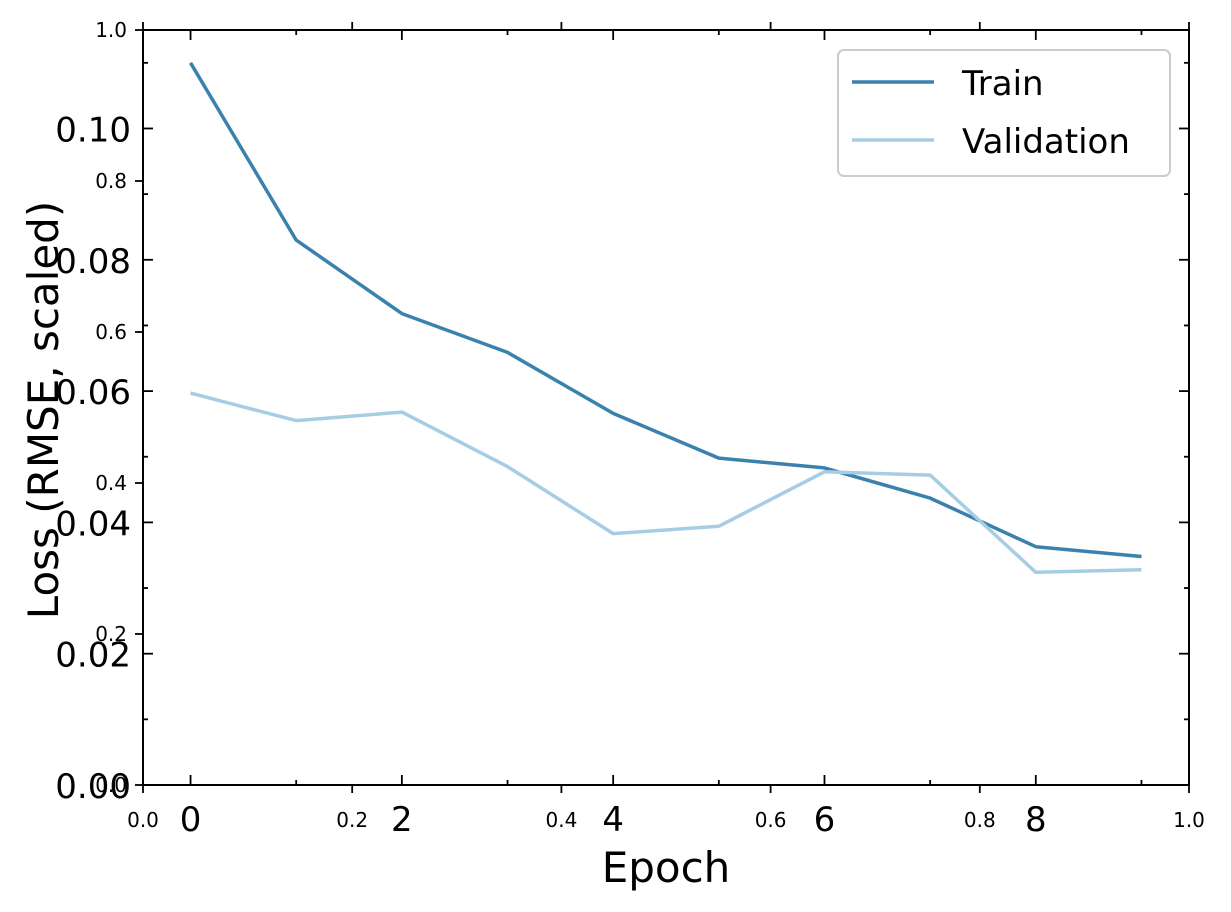  What do you see at coordinates (1002, 84) in the screenshot?
I see `legend-label-train: Train` at bounding box center [1002, 84].